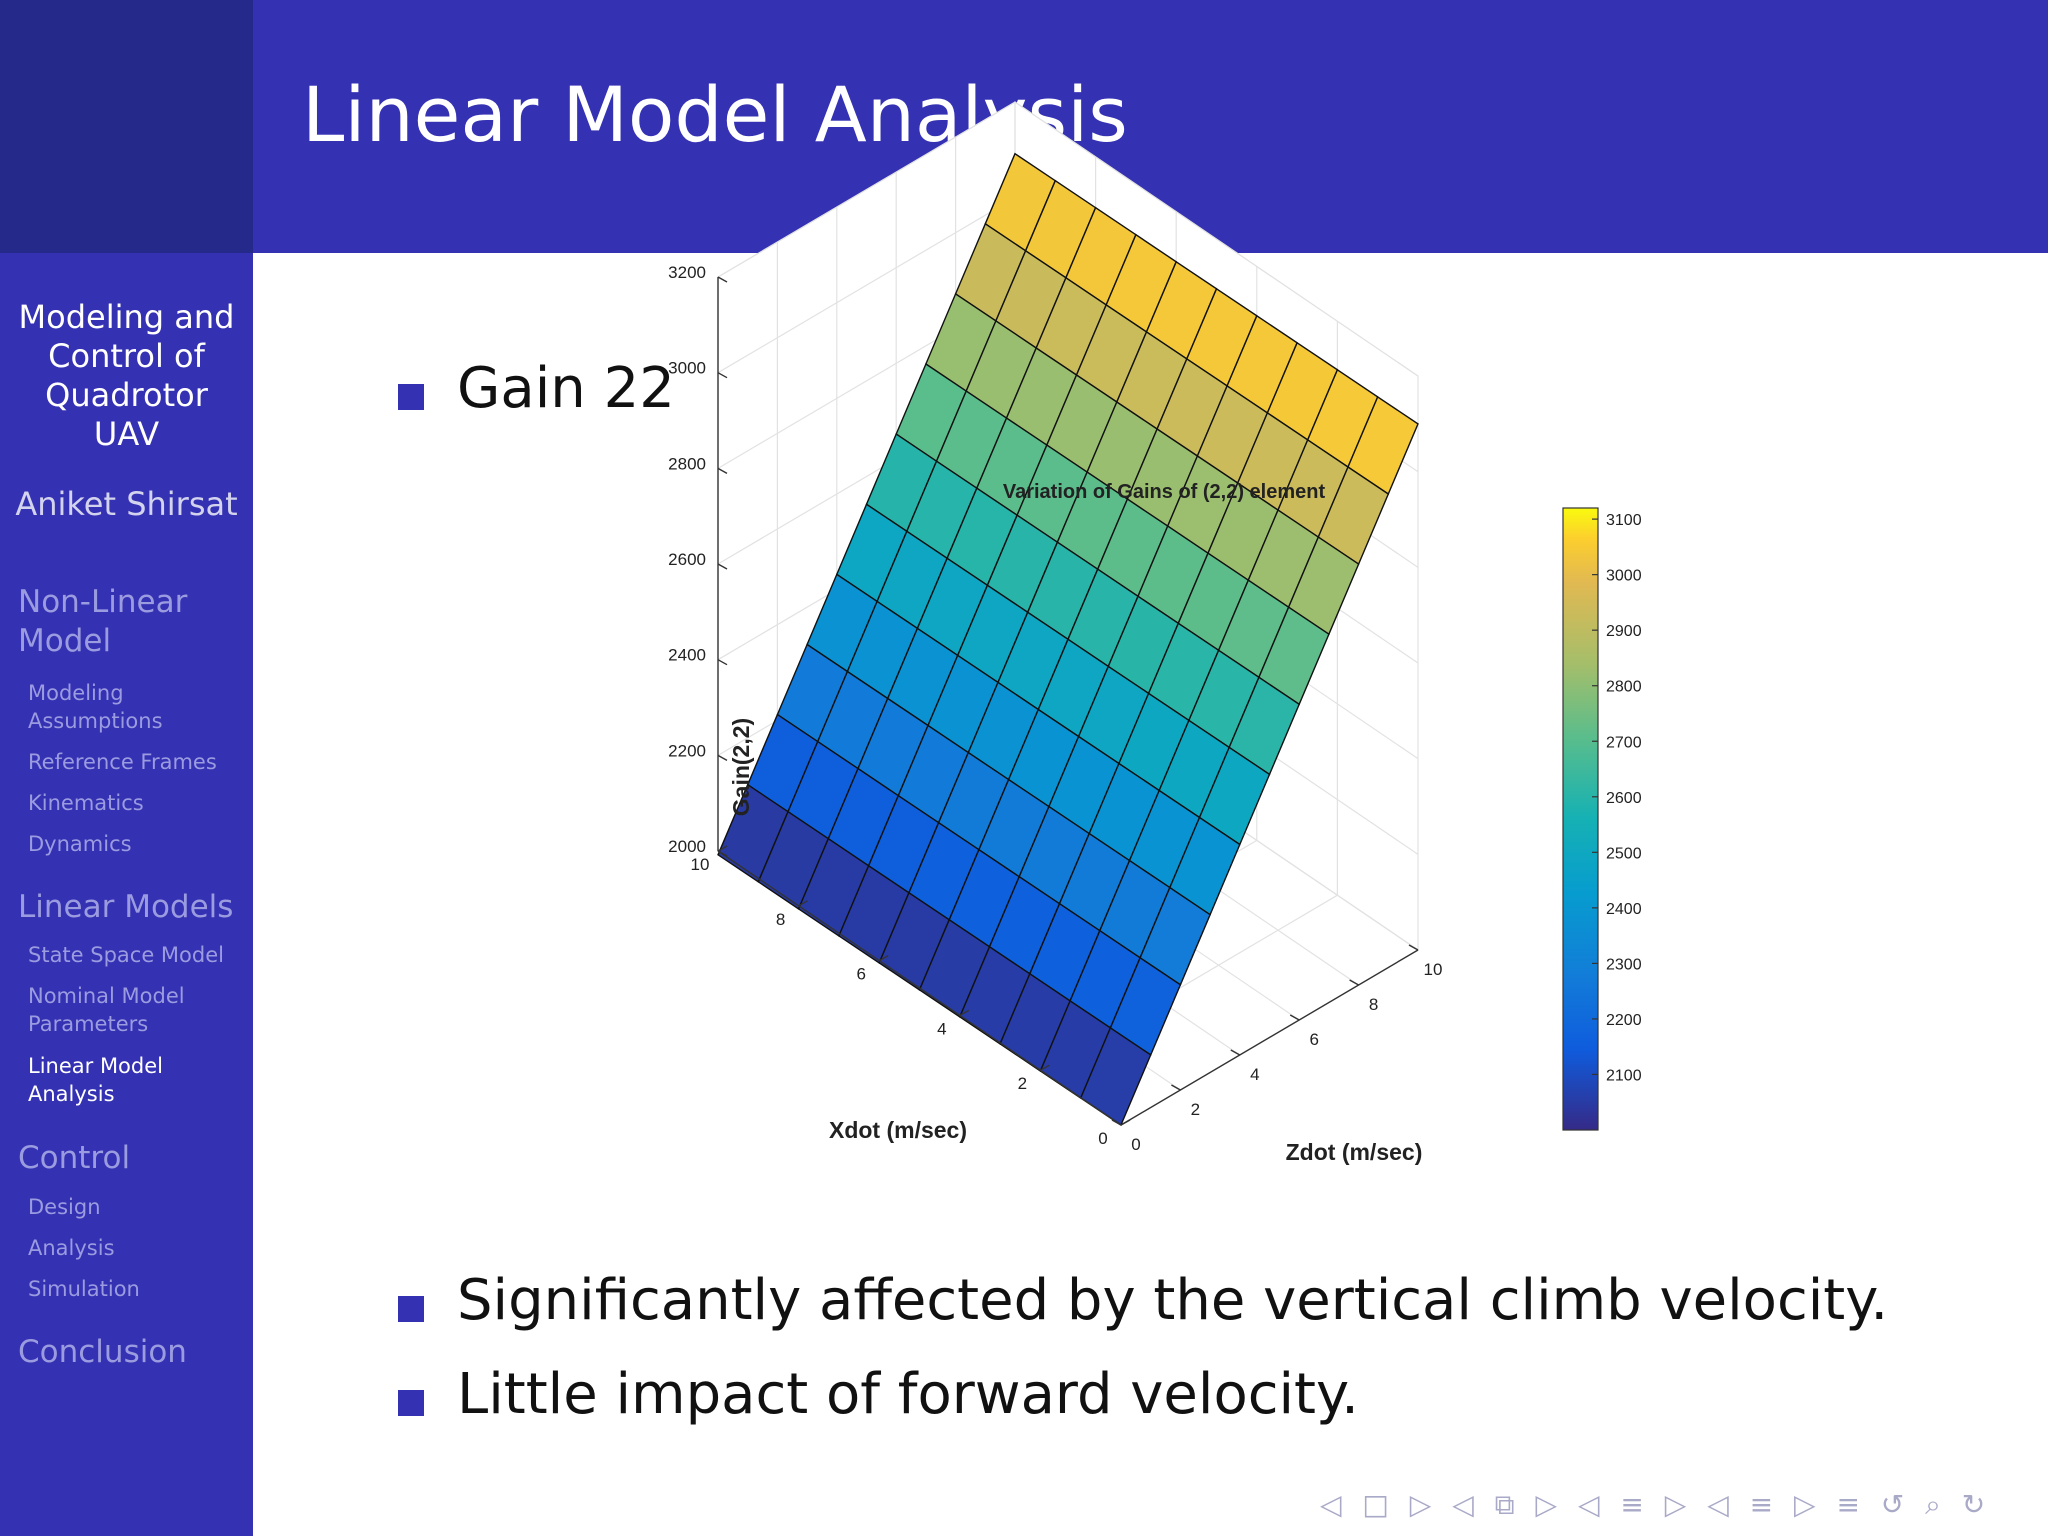  What do you see at coordinates (106, 1010) in the screenshot?
I see `sidebar-item-nominal-model-parameters: Nominal Model Parameters` at bounding box center [106, 1010].